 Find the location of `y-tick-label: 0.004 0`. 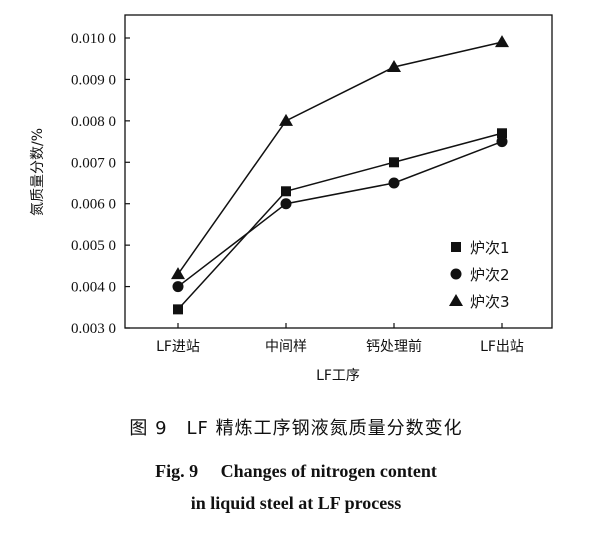

y-tick-label: 0.004 0 is located at coordinates (93, 288).